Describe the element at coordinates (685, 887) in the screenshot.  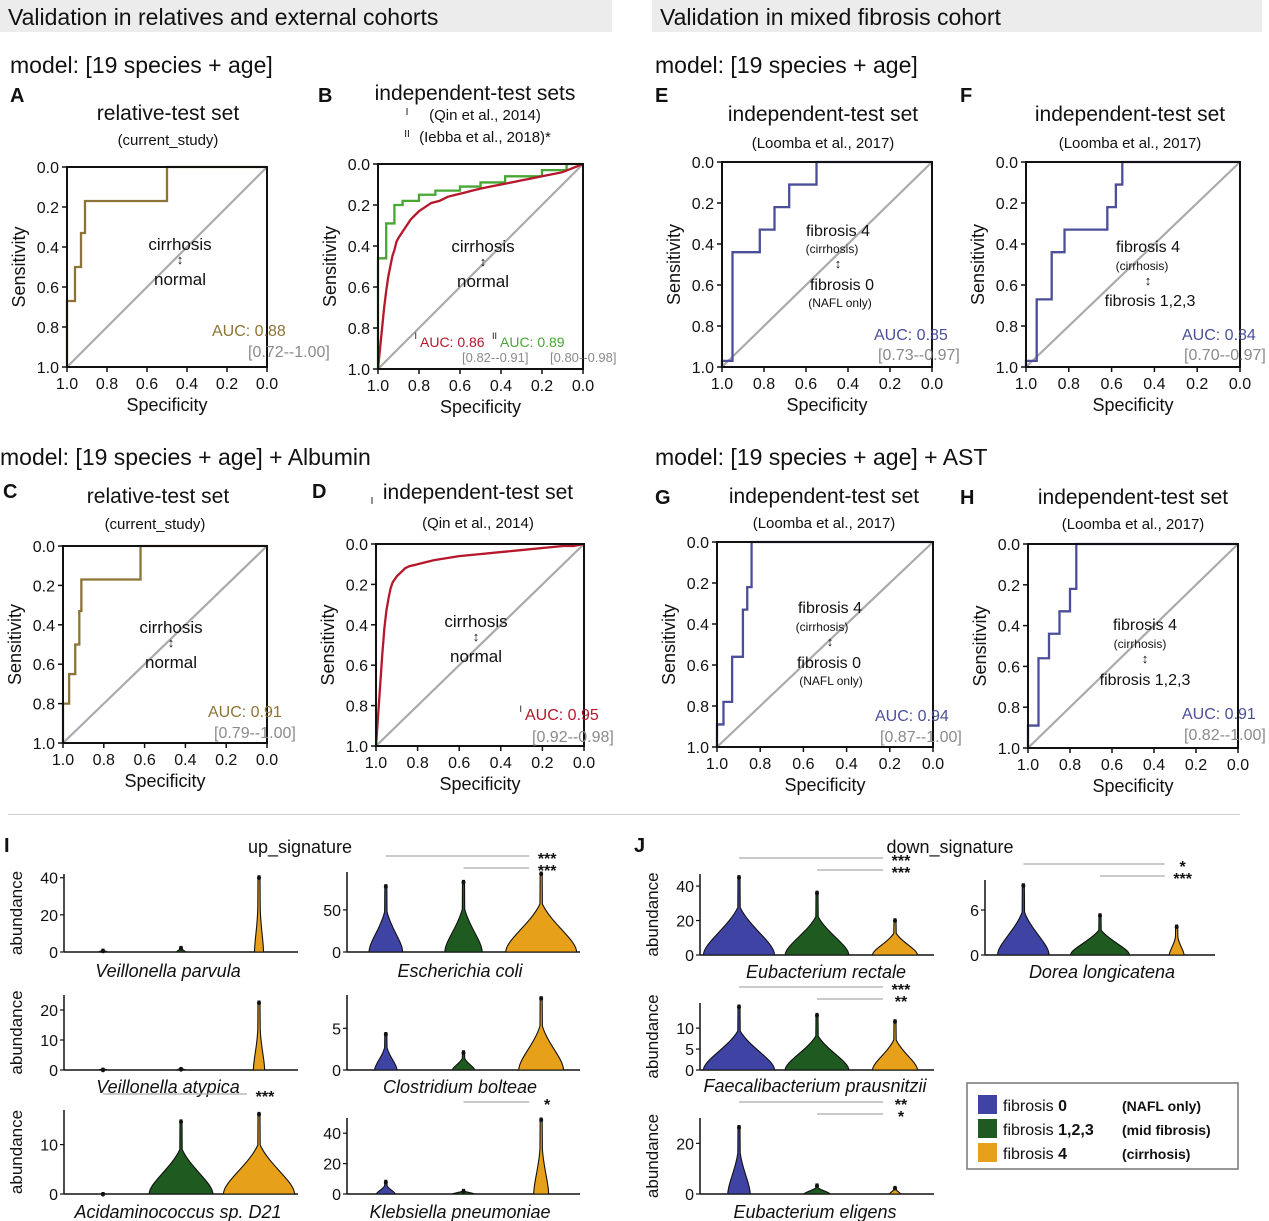
I see `y-tick-label: 40` at that location.